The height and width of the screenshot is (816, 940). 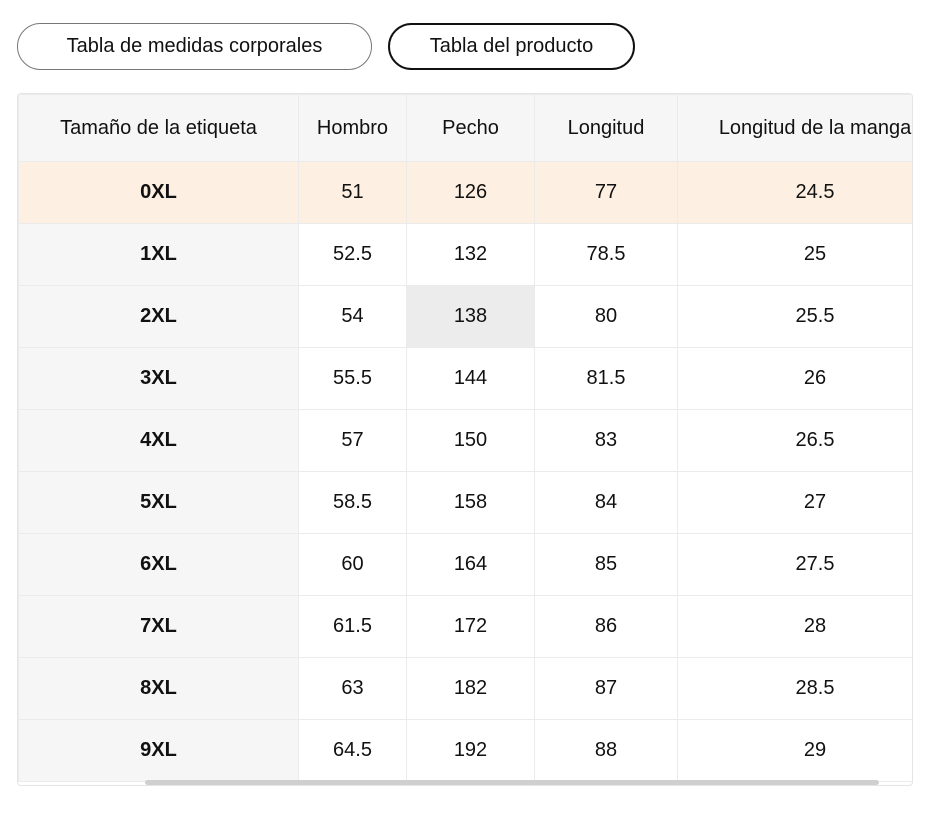 What do you see at coordinates (606, 688) in the screenshot?
I see `measure-cell: 87` at bounding box center [606, 688].